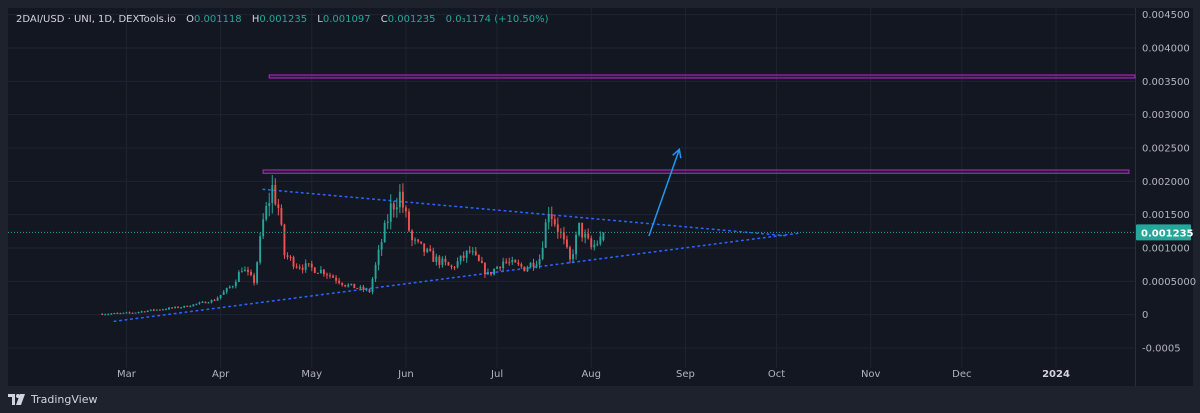  I want to click on close-key: C, so click(384, 19).